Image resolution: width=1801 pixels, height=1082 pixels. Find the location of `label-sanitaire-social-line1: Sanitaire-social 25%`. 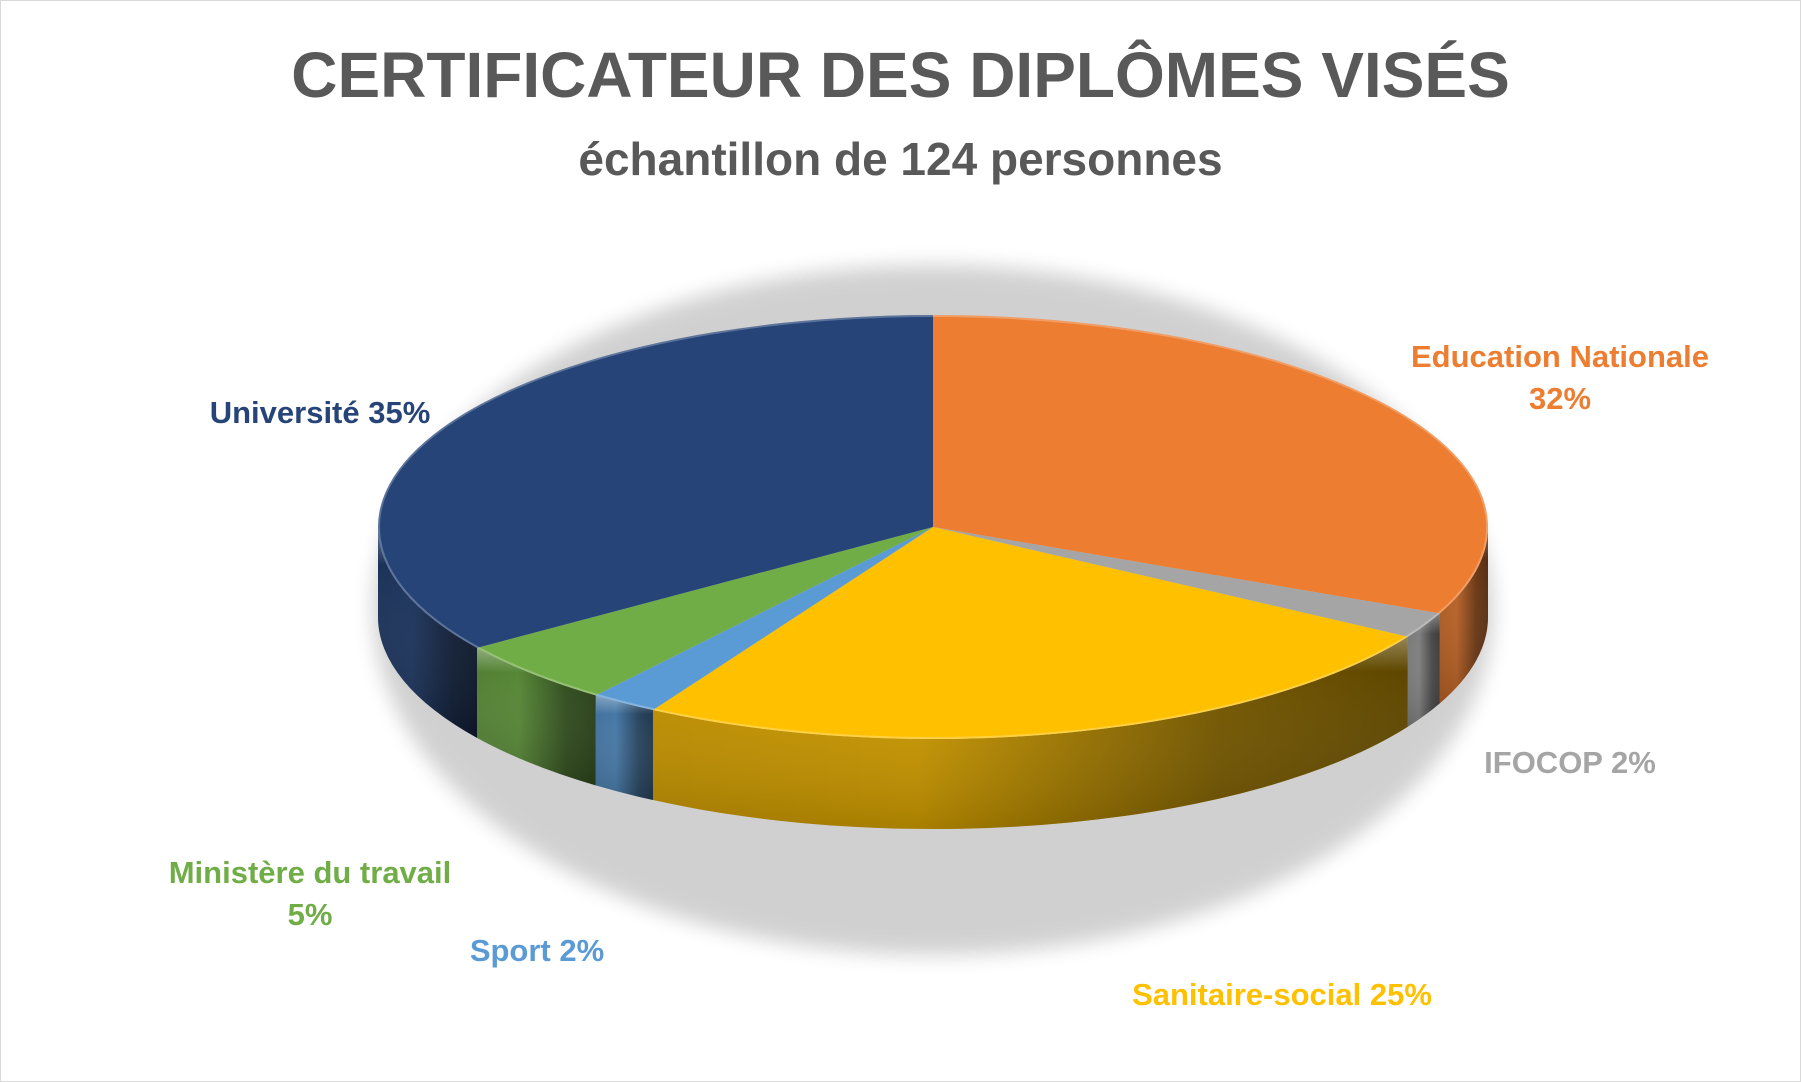

label-sanitaire-social-line1: Sanitaire-social 25% is located at coordinates (1282, 994).